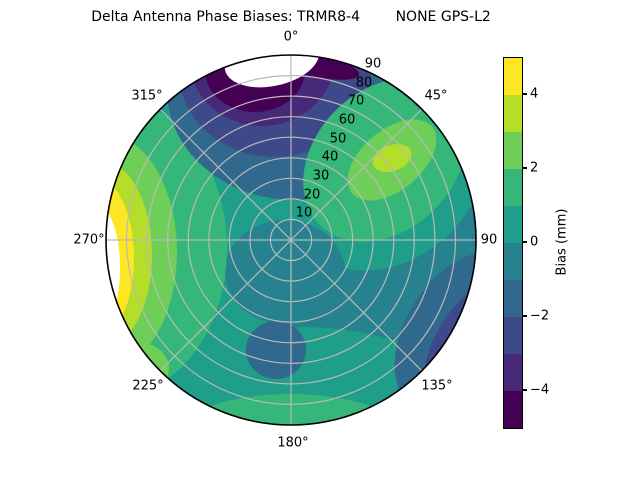  What do you see at coordinates (312, 195) in the screenshot?
I see `radial-label-20: 20` at bounding box center [312, 195].